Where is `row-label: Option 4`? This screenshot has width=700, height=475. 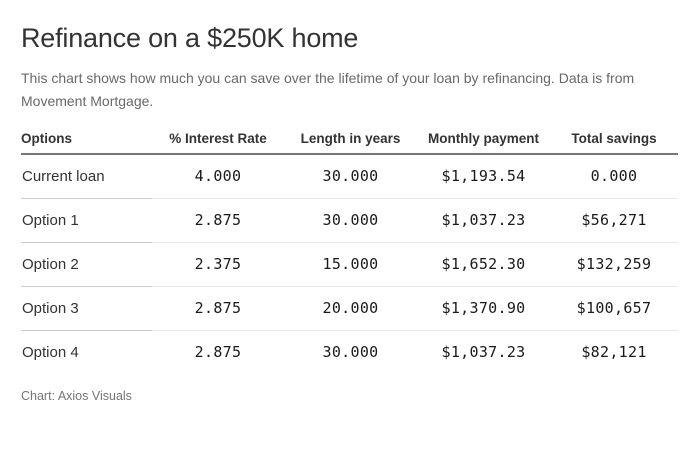 row-label: Option 4 is located at coordinates (50, 352).